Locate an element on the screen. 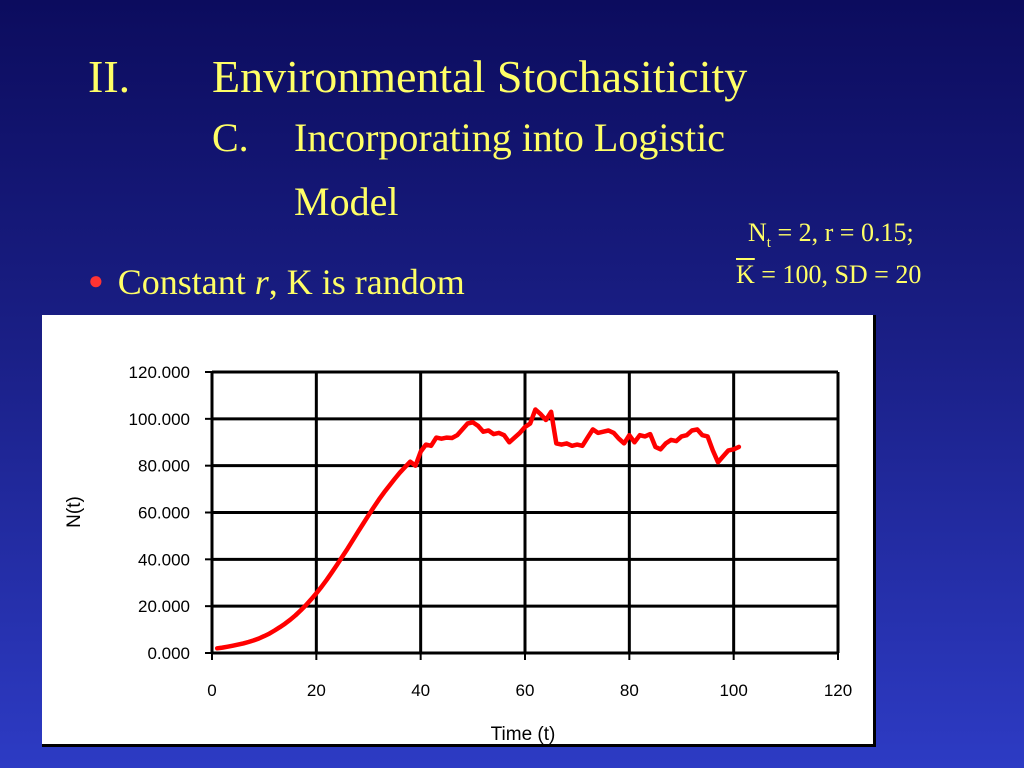 The height and width of the screenshot is (768, 1024). x-tick-label: 20 is located at coordinates (316, 690).